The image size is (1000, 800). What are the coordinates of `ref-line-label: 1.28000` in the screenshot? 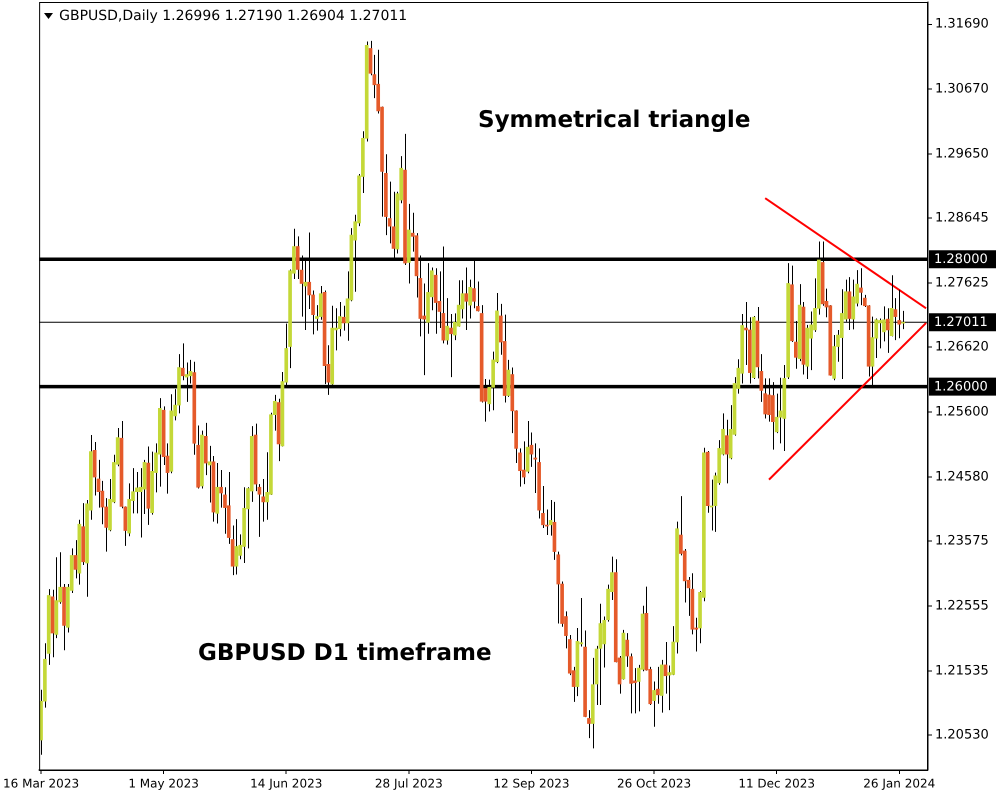 It's located at (961, 260).